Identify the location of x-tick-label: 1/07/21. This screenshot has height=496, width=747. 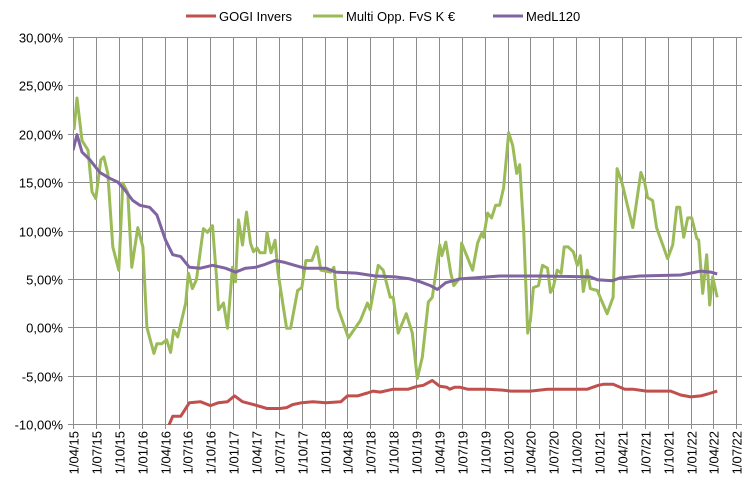
(646, 452).